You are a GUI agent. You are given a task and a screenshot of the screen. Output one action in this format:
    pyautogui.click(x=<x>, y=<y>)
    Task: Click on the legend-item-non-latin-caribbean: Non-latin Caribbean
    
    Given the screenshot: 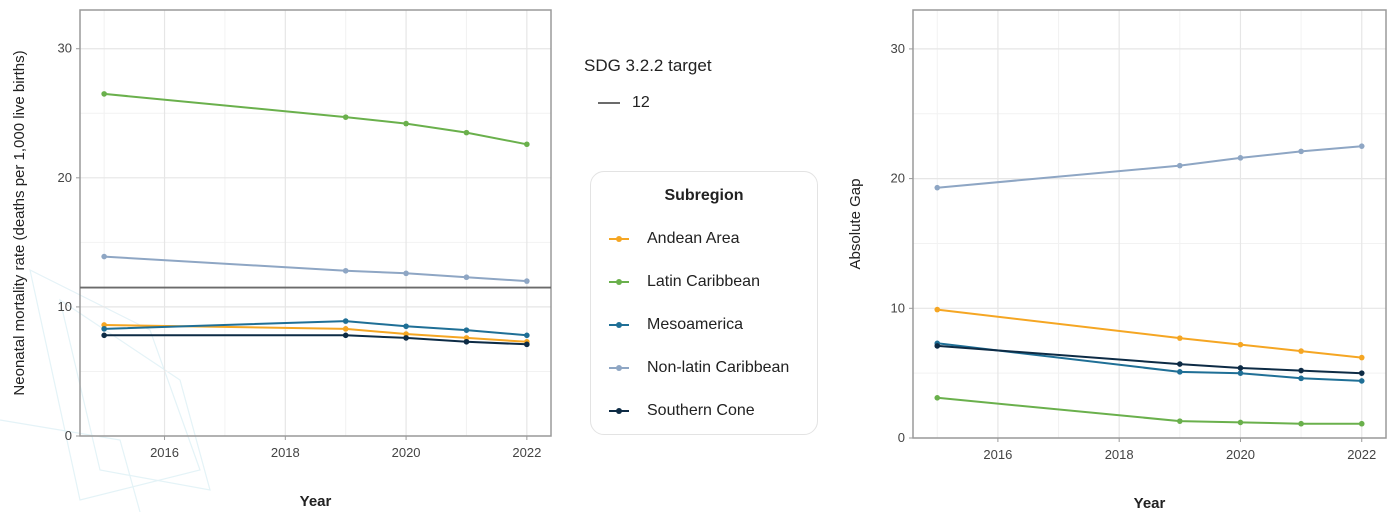 What is the action you would take?
    pyautogui.click(x=699, y=368)
    